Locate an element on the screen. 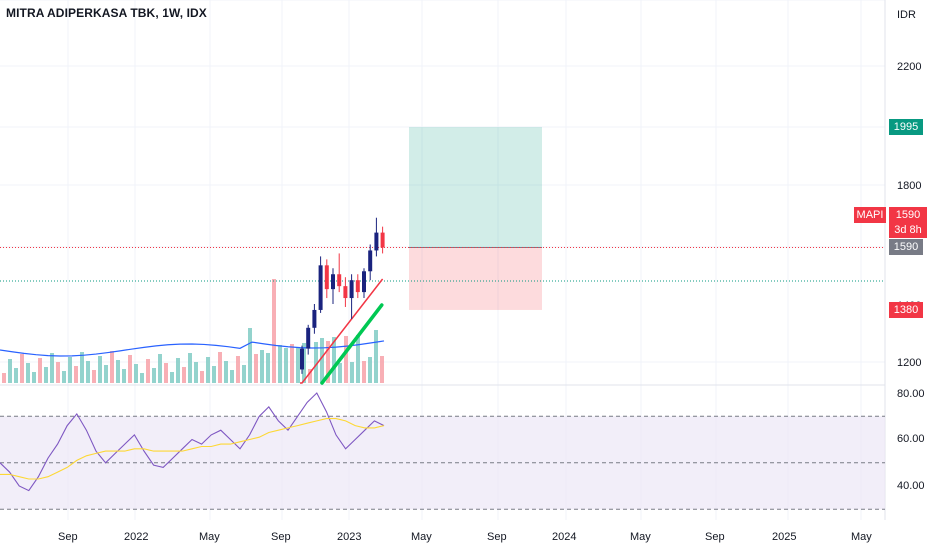 The width and height of the screenshot is (932, 550). rsi-line is located at coordinates (192, 442).